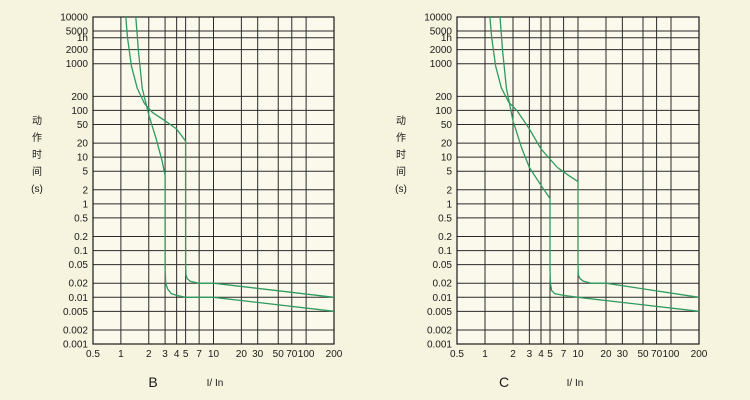 The width and height of the screenshot is (750, 400). I want to click on panel-label: C, so click(504, 382).